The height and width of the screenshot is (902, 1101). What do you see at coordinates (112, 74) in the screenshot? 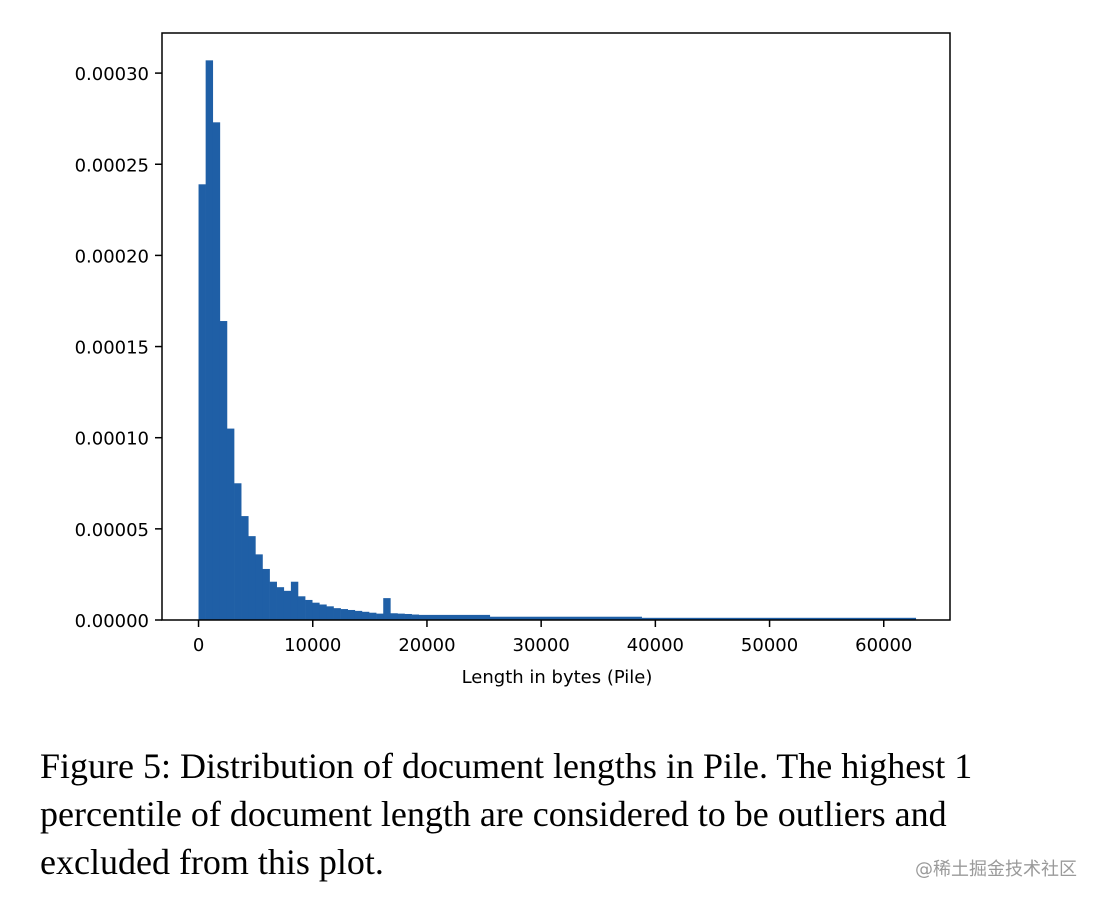
I see `y-tick-label: 0.00030` at bounding box center [112, 74].